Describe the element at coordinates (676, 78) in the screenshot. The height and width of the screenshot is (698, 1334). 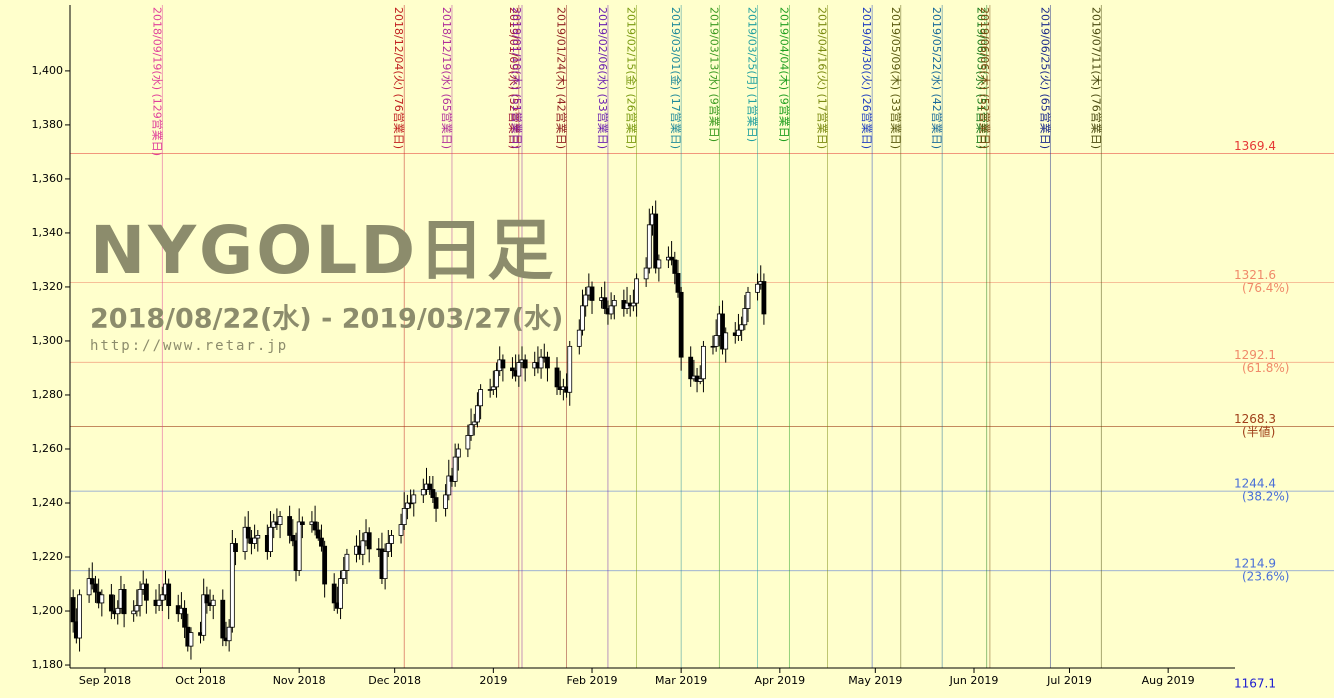
I see `marker-label: 2019/03/01(金) (17営業日)` at that location.